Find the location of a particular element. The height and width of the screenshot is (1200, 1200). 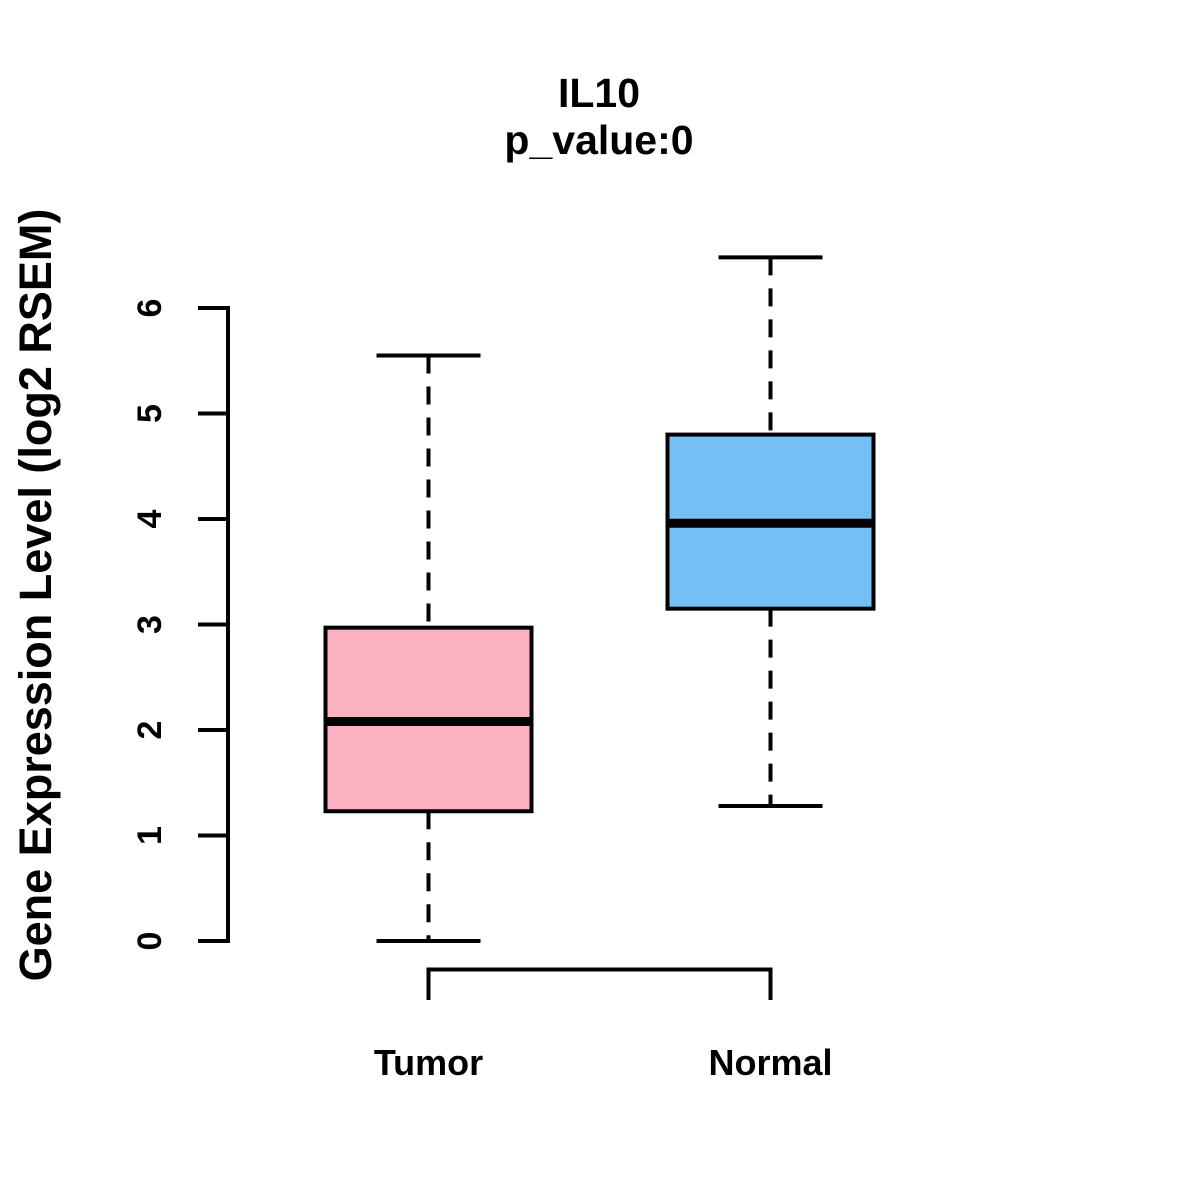

y-axis-tick-label: 4 is located at coordinates (150, 518).